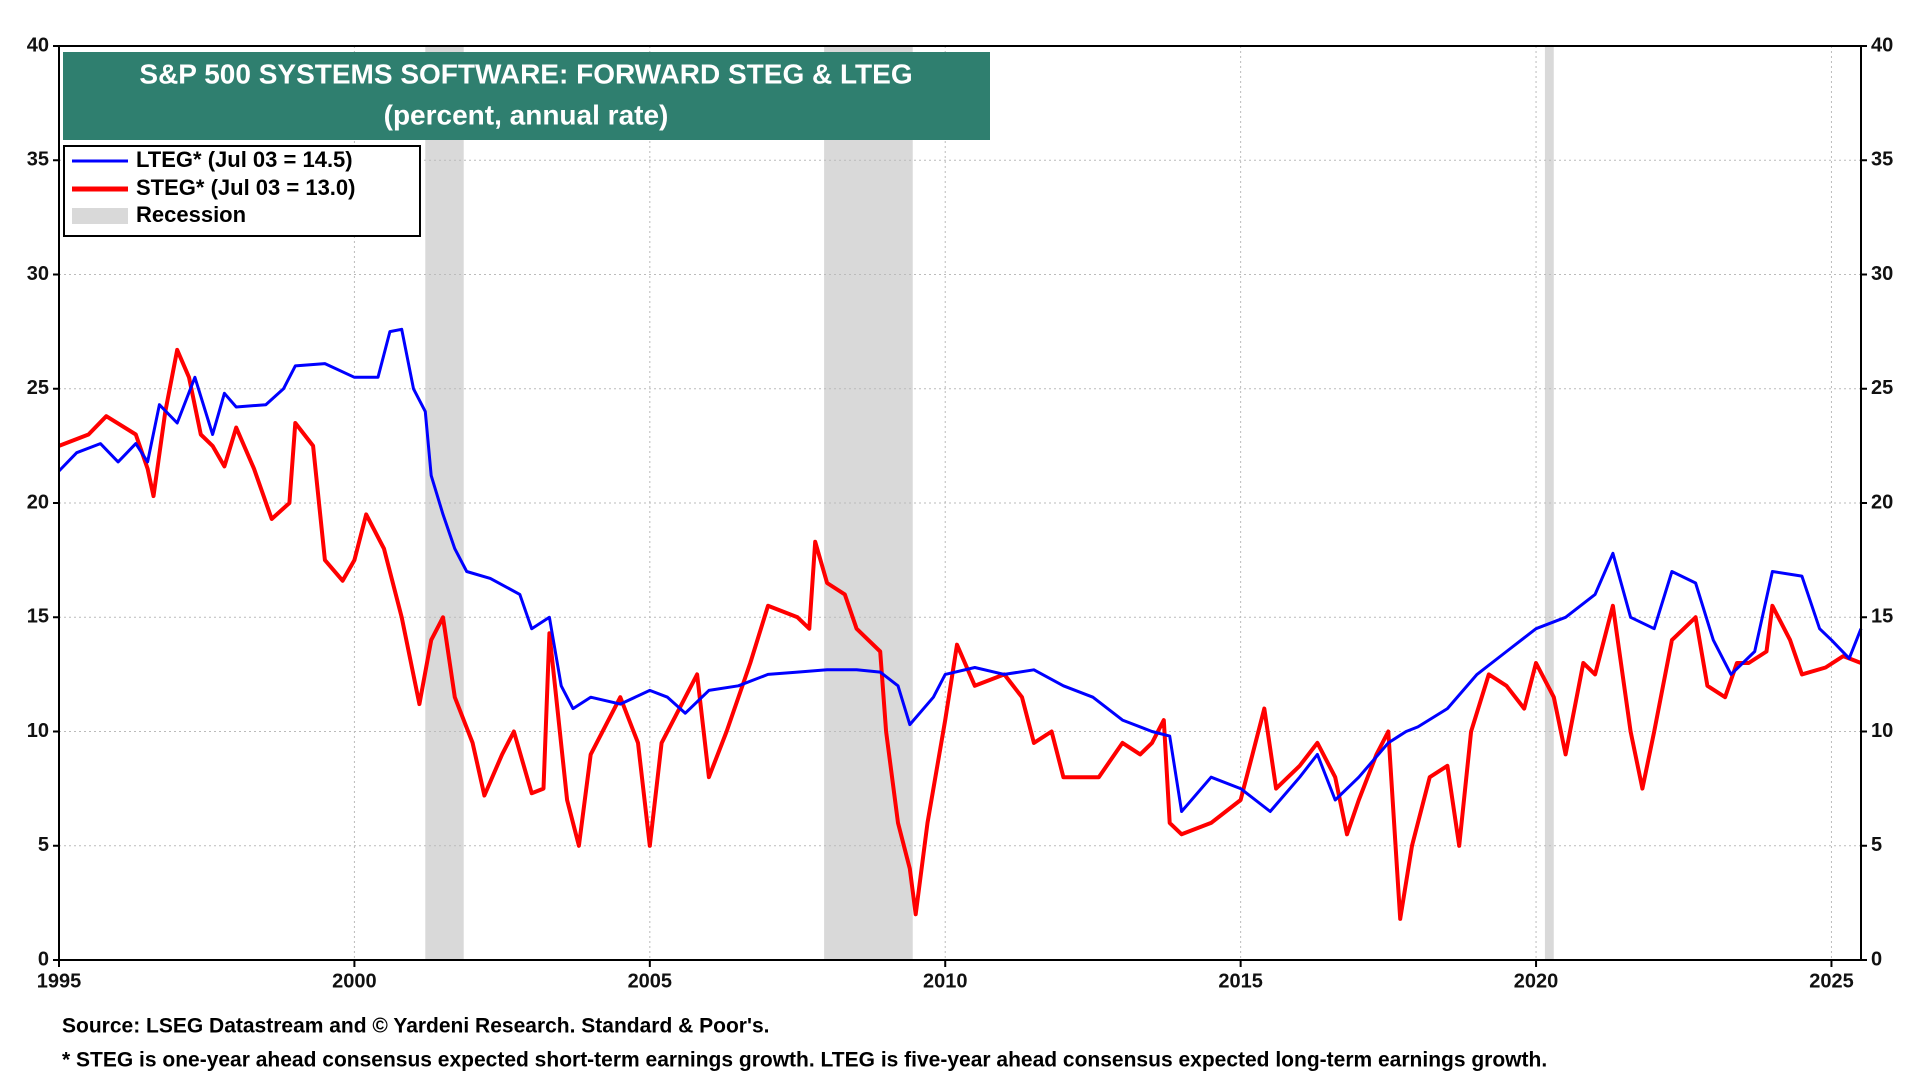 Image resolution: width=1920 pixels, height=1085 pixels. Describe the element at coordinates (59, 981) in the screenshot. I see `x-tick-label: 1995` at that location.